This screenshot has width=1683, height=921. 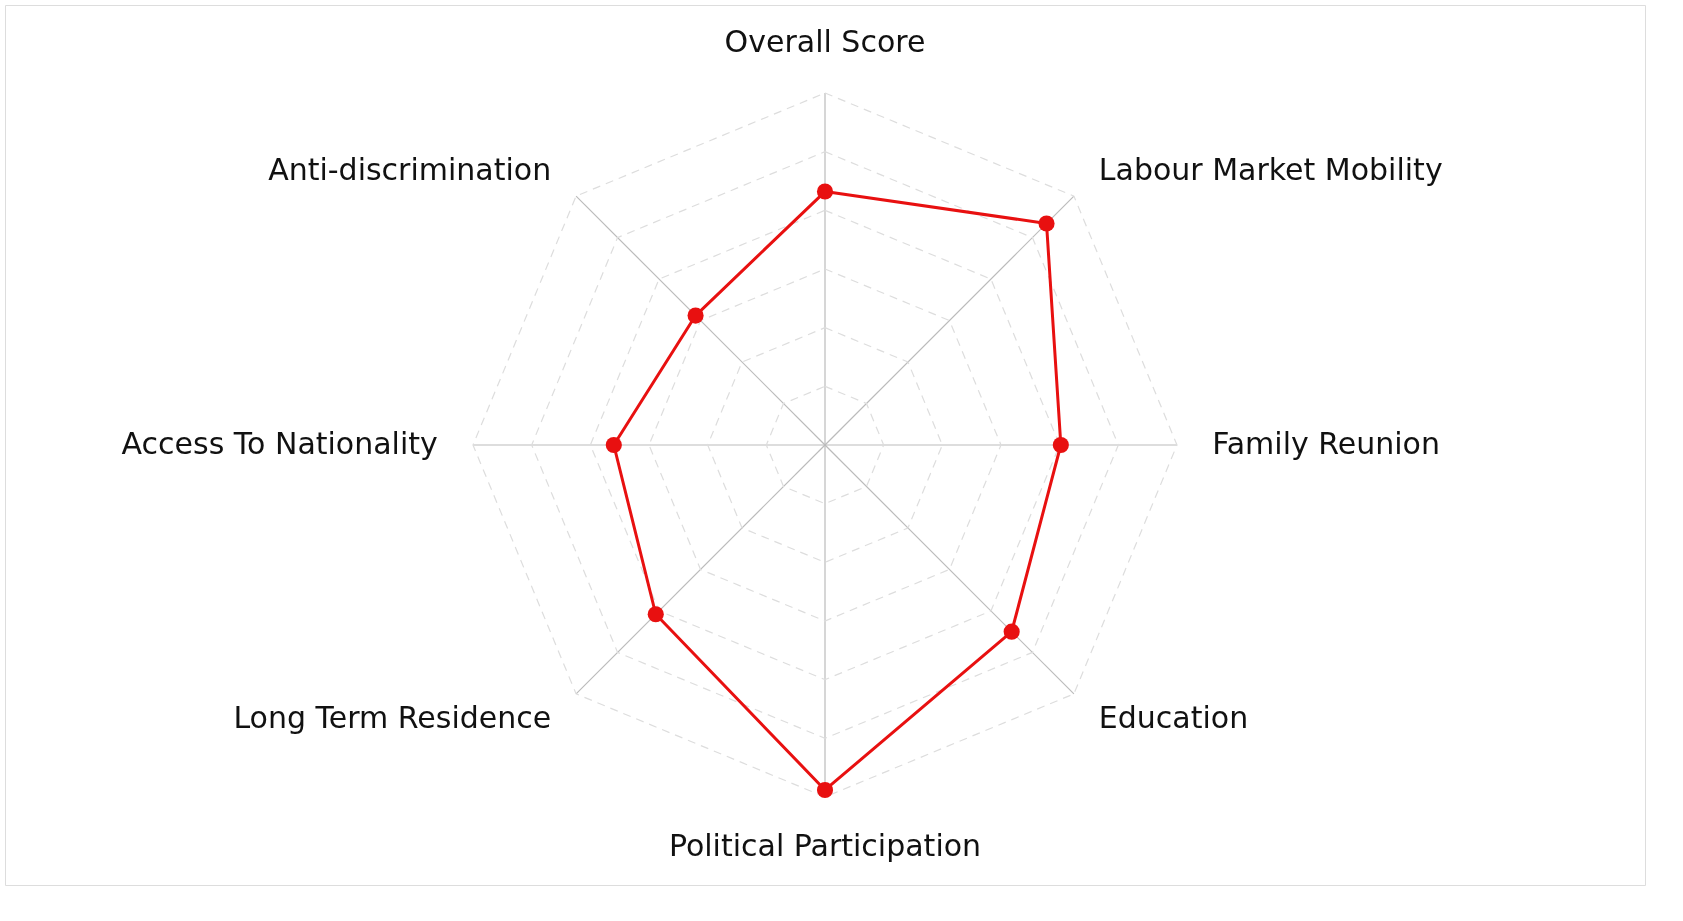 What do you see at coordinates (825, 846) in the screenshot?
I see `spoke-label: Political Participation` at bounding box center [825, 846].